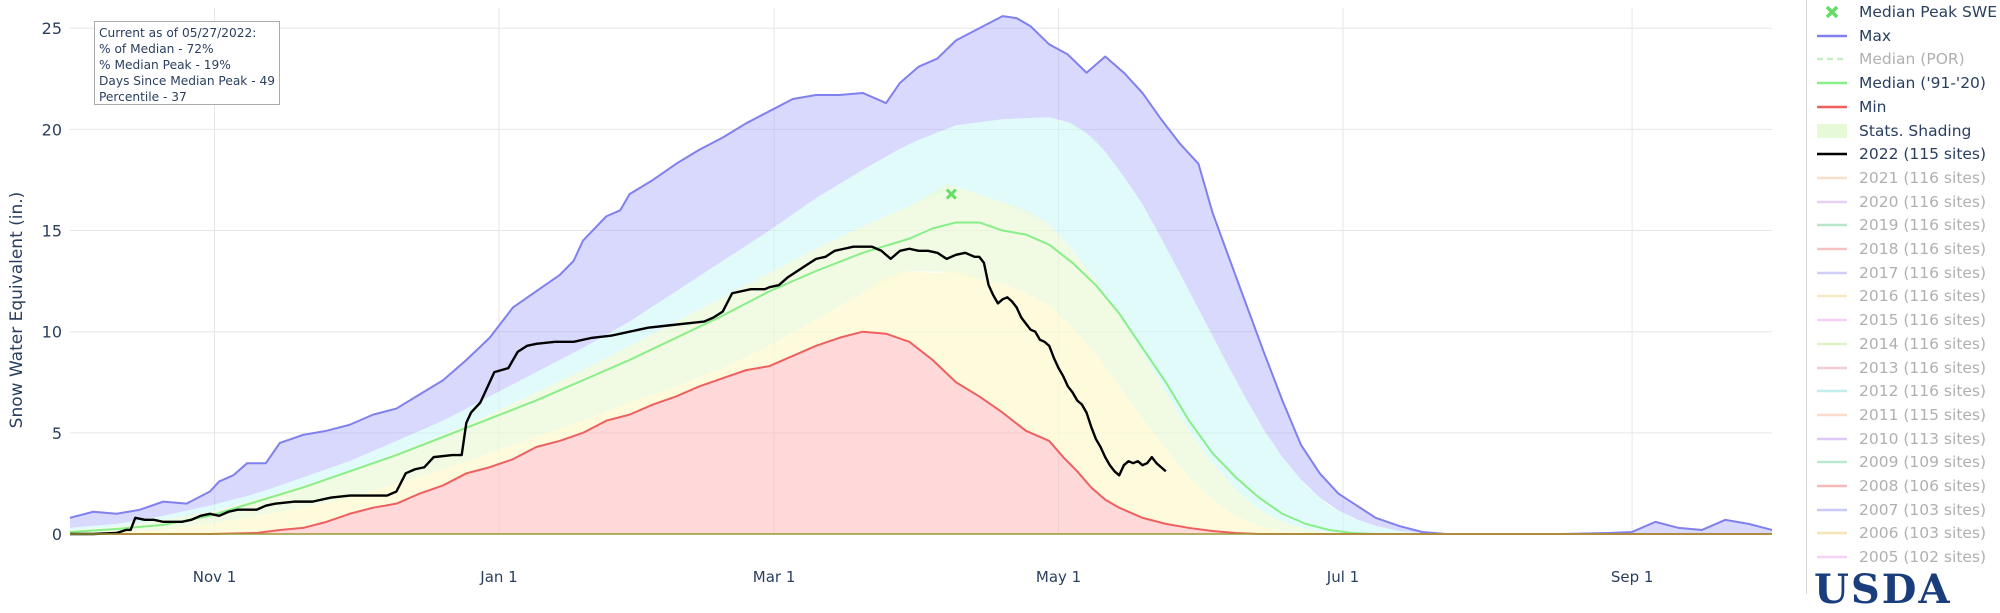 The width and height of the screenshot is (2000, 613). Describe the element at coordinates (498, 577) in the screenshot. I see `x-tick-label: Jan 1` at that location.